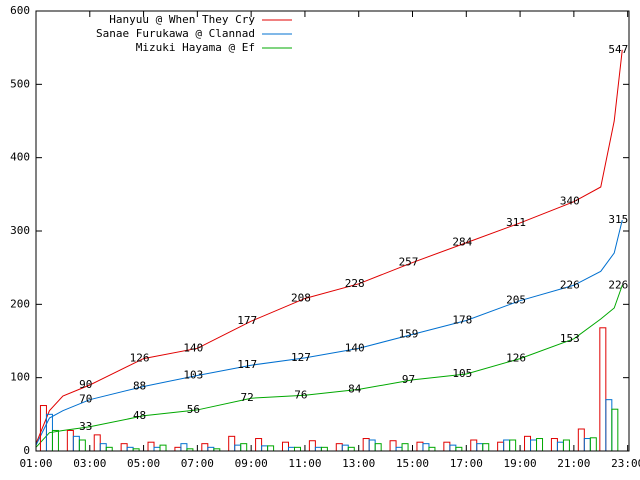  Describe the element at coordinates (355, 283) in the screenshot. I see `data-label: 228` at that location.